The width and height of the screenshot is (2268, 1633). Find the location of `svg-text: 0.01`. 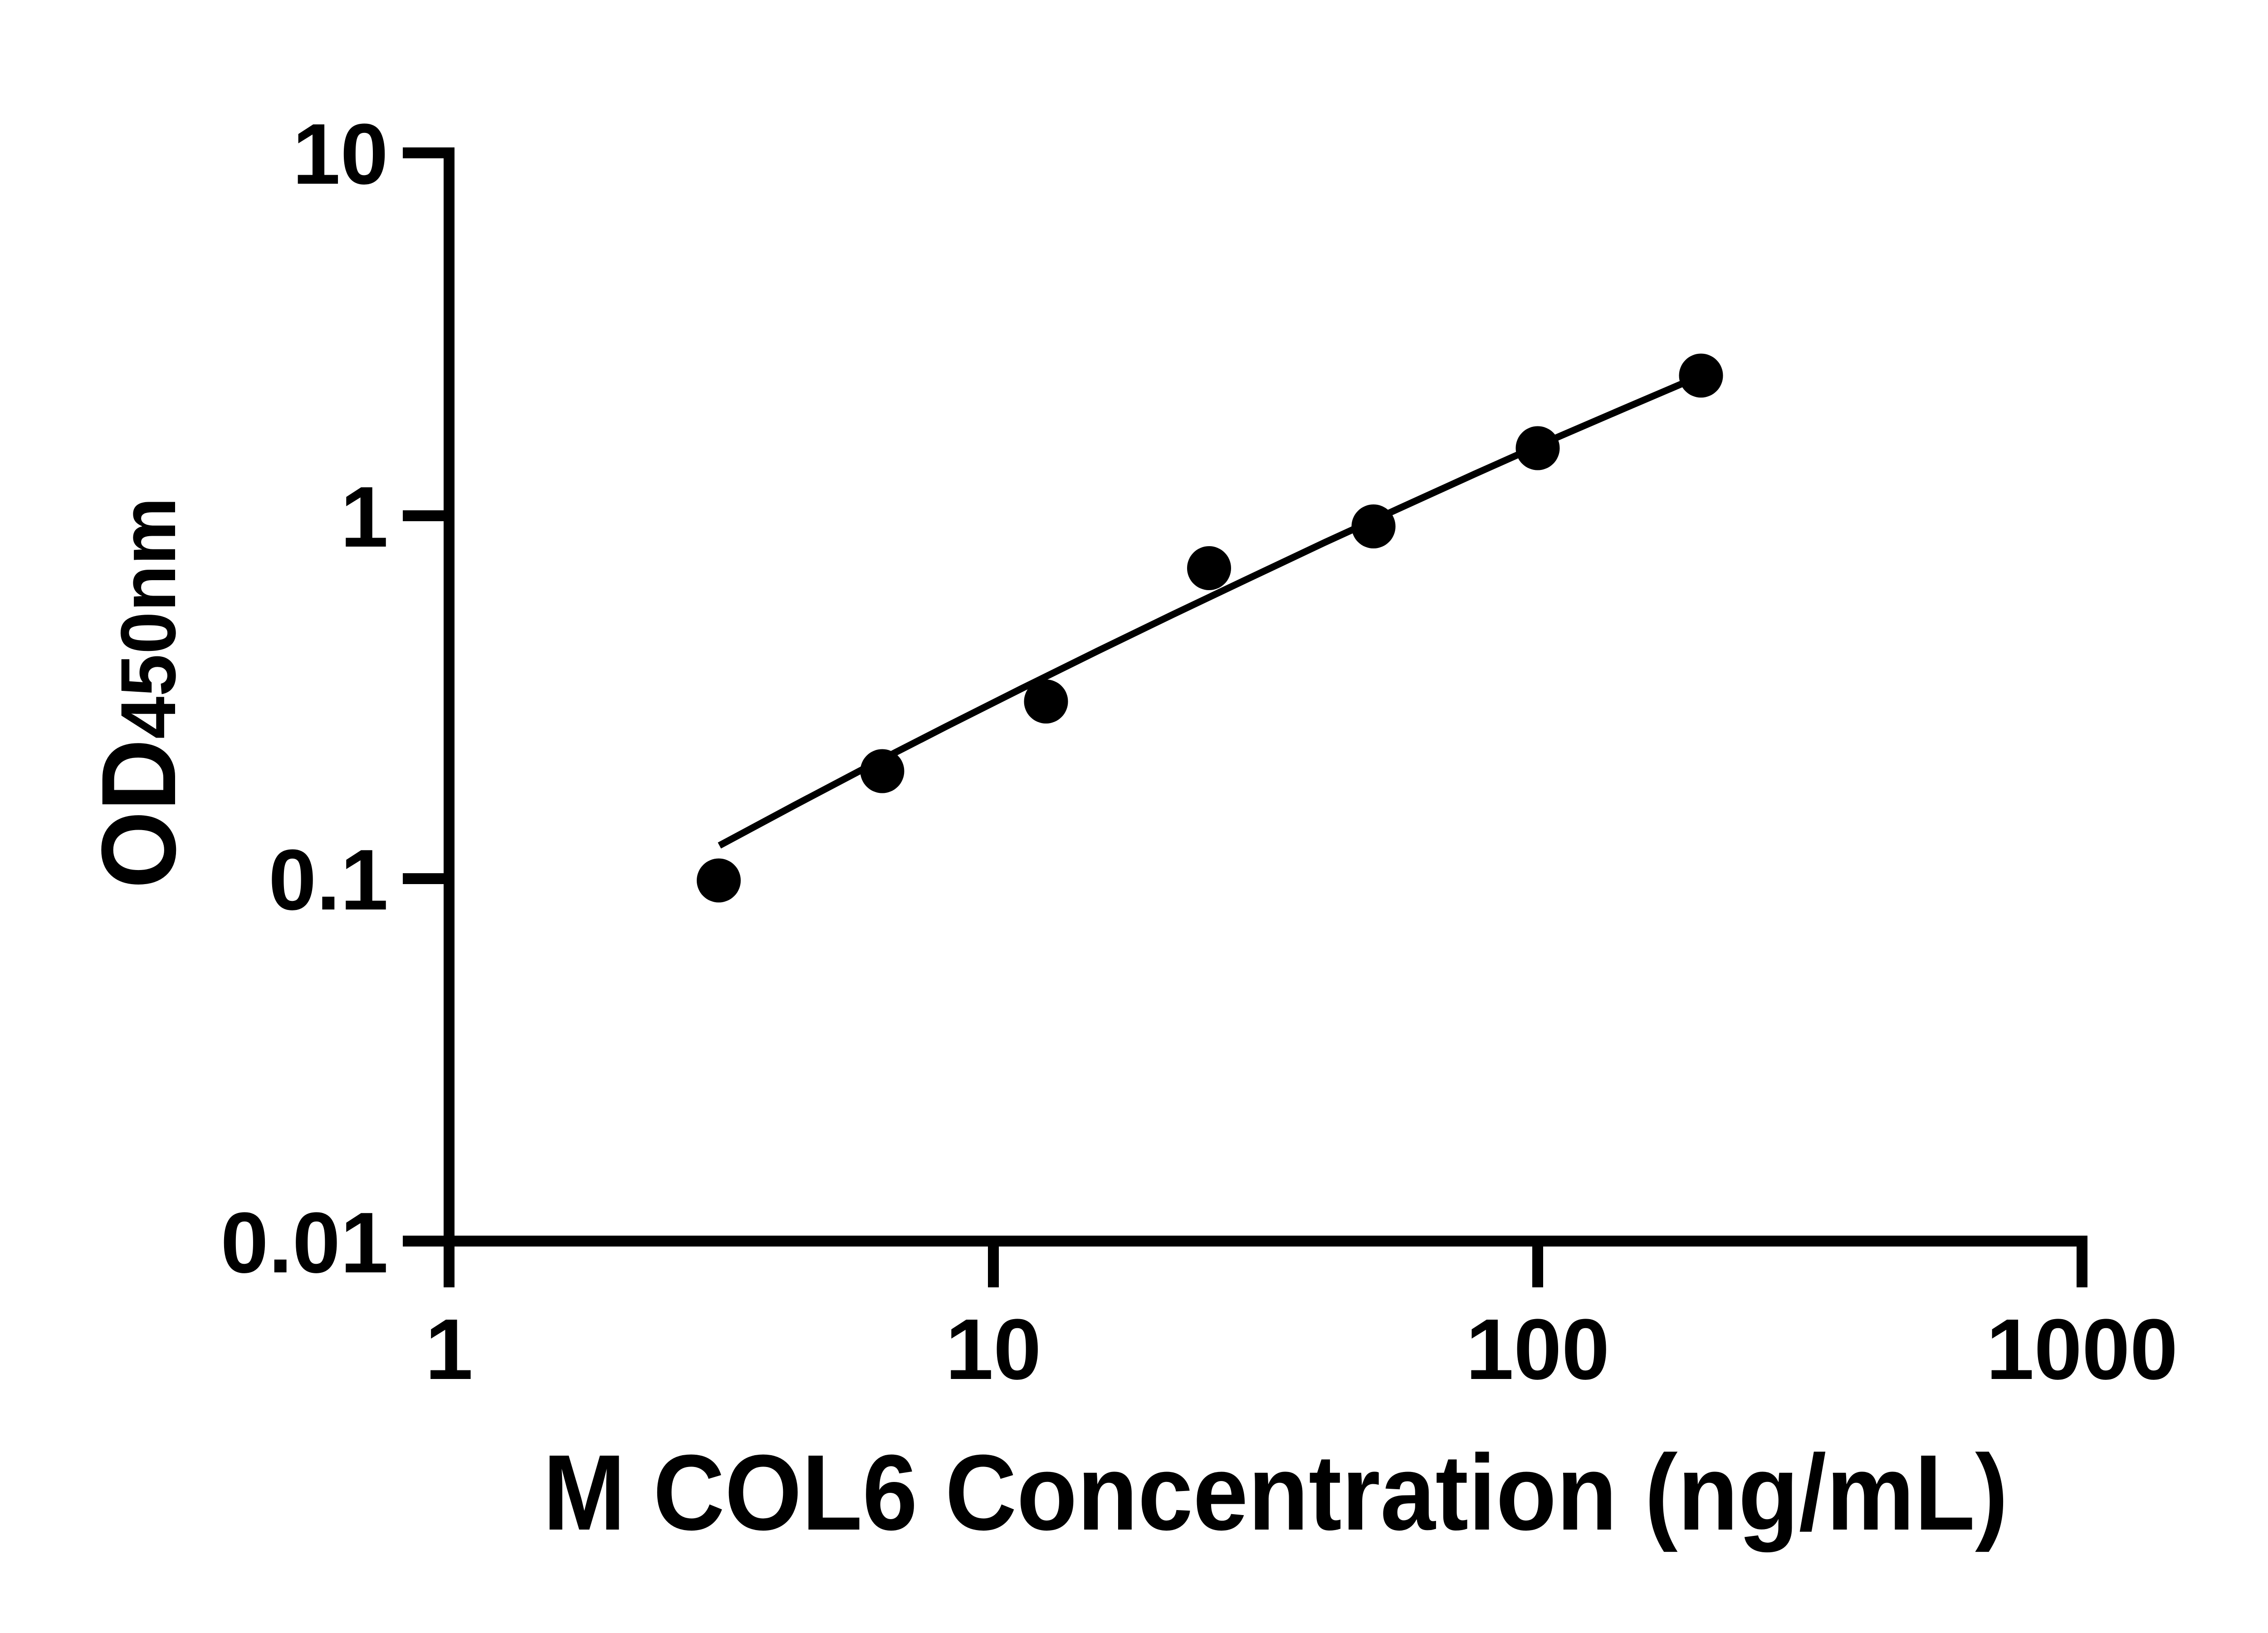

svg-text: 0.01 is located at coordinates (304, 1243).